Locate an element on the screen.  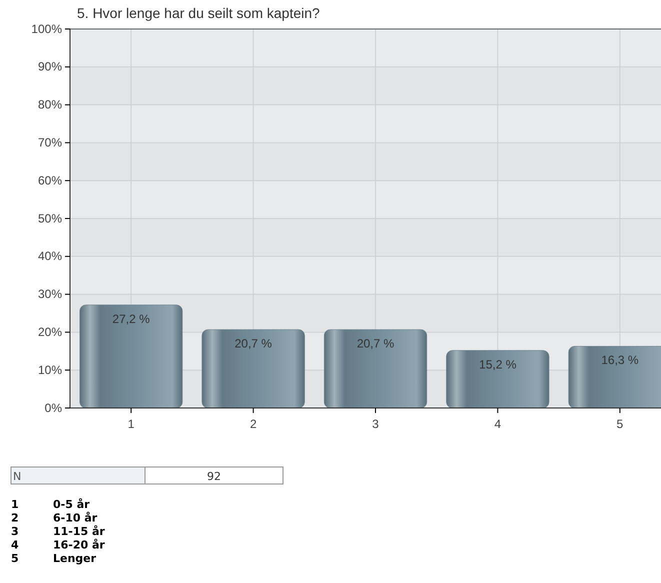
text: Lenger is located at coordinates (75, 558).